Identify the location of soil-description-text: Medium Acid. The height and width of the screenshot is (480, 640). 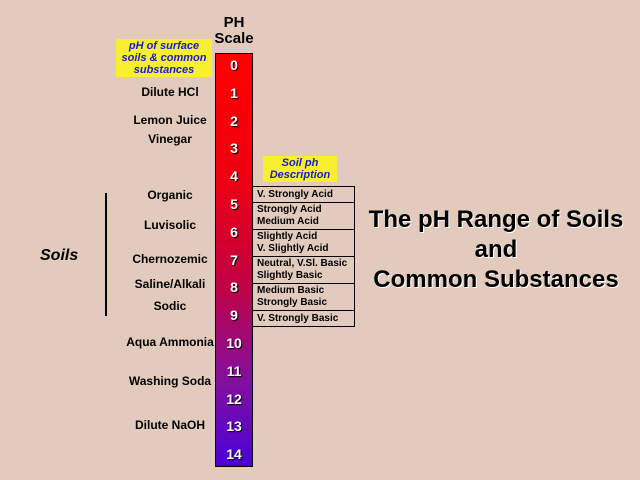
(288, 221).